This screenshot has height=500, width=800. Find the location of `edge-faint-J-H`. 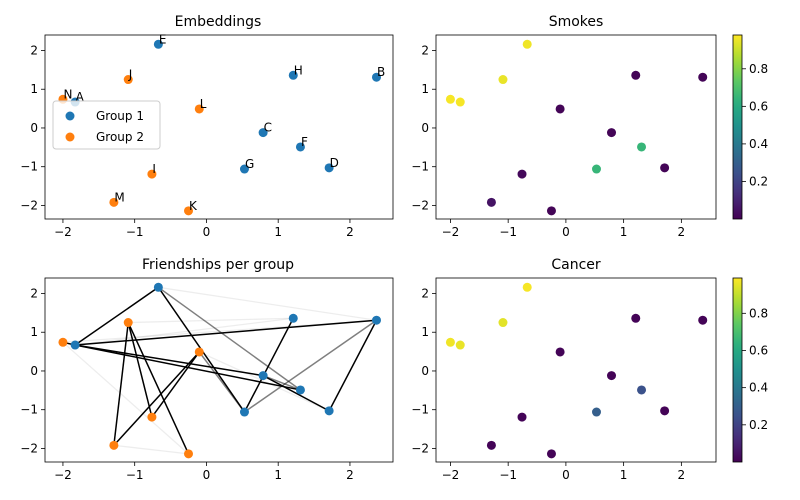

edge-faint-J-H is located at coordinates (211, 320).